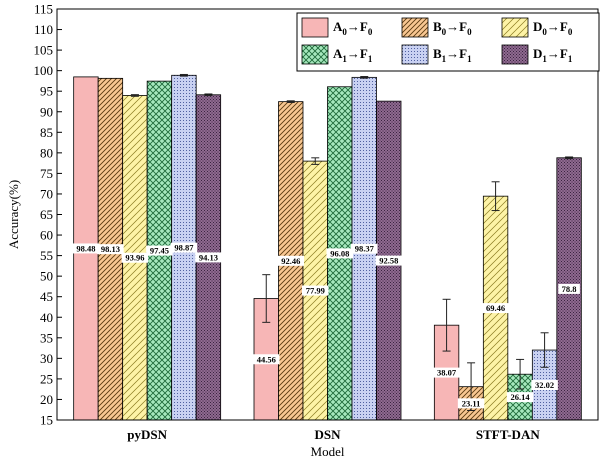 This screenshot has height=464, width=605. What do you see at coordinates (44, 50) in the screenshot?
I see `y-tick-label: 105` at bounding box center [44, 50].